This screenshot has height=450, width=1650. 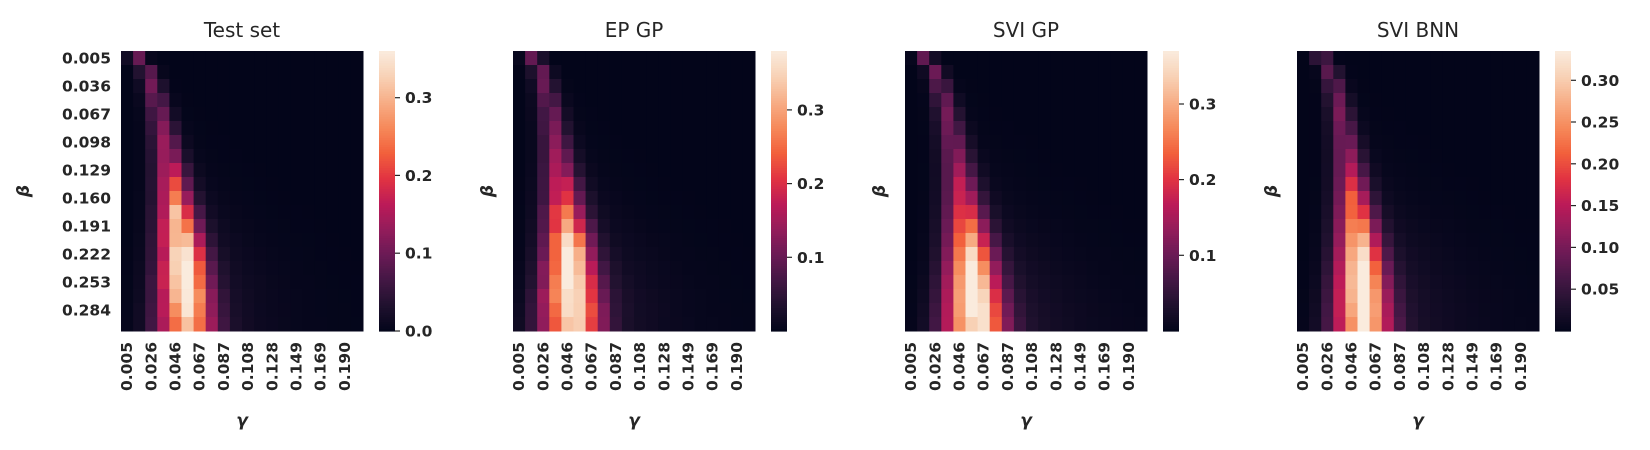 What do you see at coordinates (543, 366) in the screenshot?
I see `x-tick-label: 0.026` at bounding box center [543, 366].